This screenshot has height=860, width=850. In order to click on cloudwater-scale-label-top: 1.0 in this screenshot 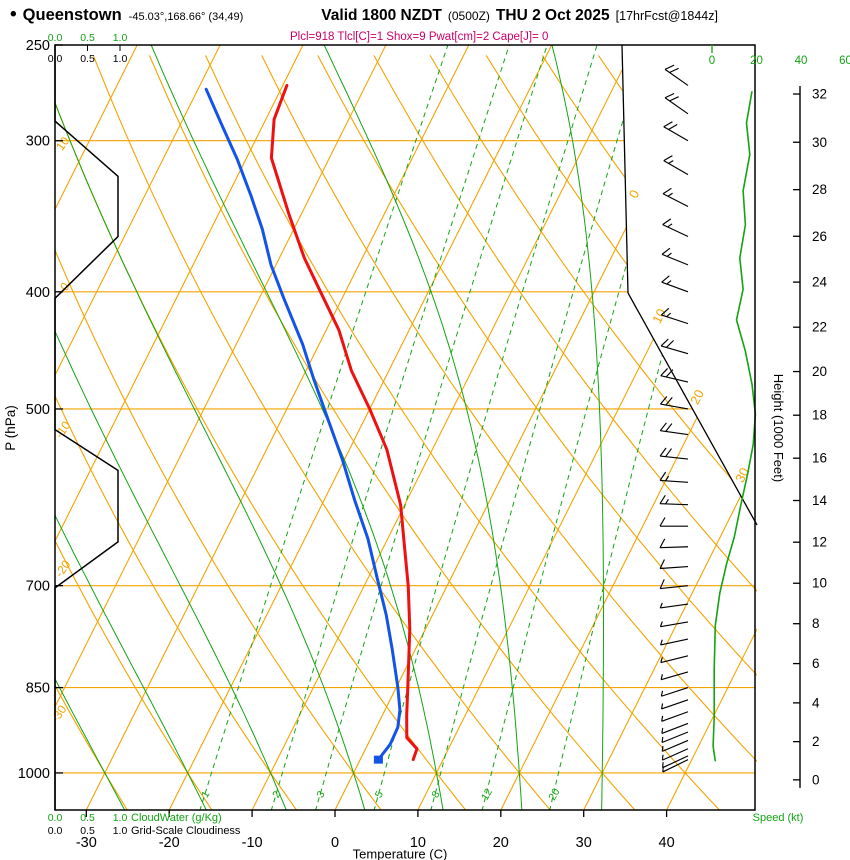, I will do `click(120, 38)`.